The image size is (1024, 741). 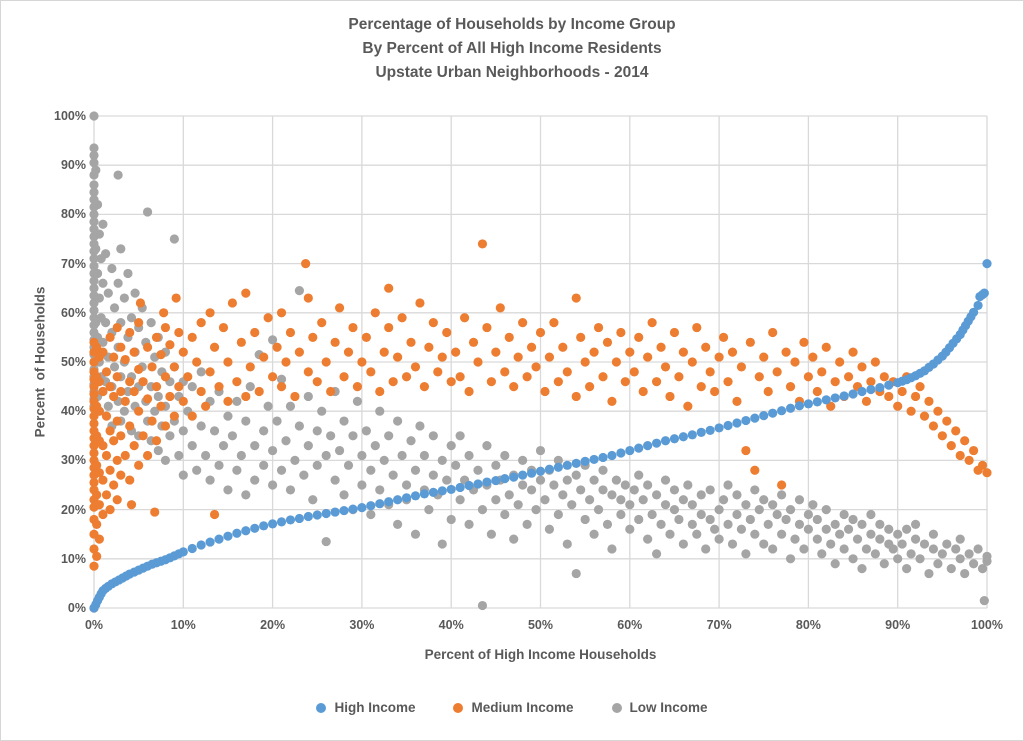 What do you see at coordinates (73, 411) in the screenshot?
I see `y-tick-label: 40%` at bounding box center [73, 411].